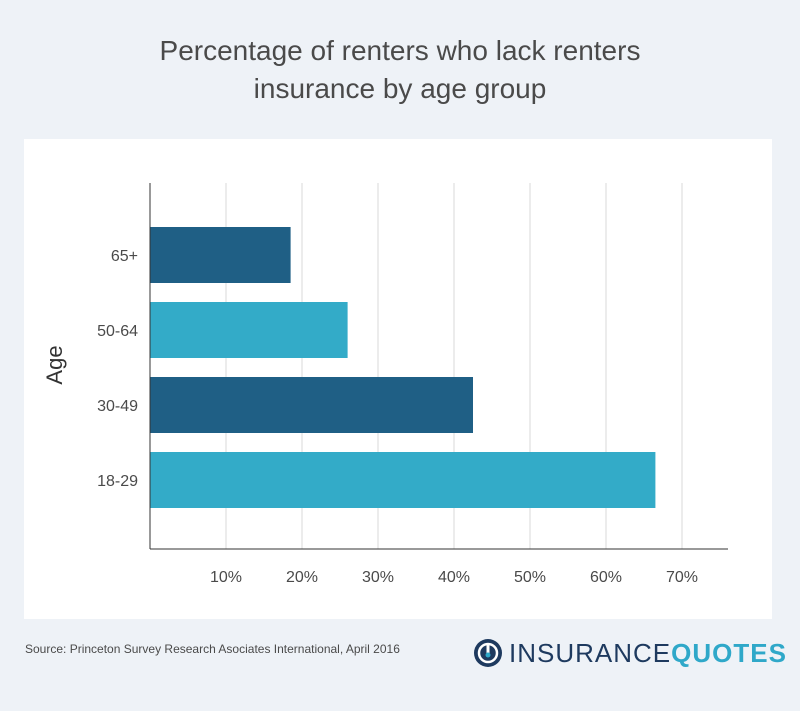 This screenshot has width=800, height=711. What do you see at coordinates (302, 577) in the screenshot?
I see `x-tick-label-20: 20%` at bounding box center [302, 577].